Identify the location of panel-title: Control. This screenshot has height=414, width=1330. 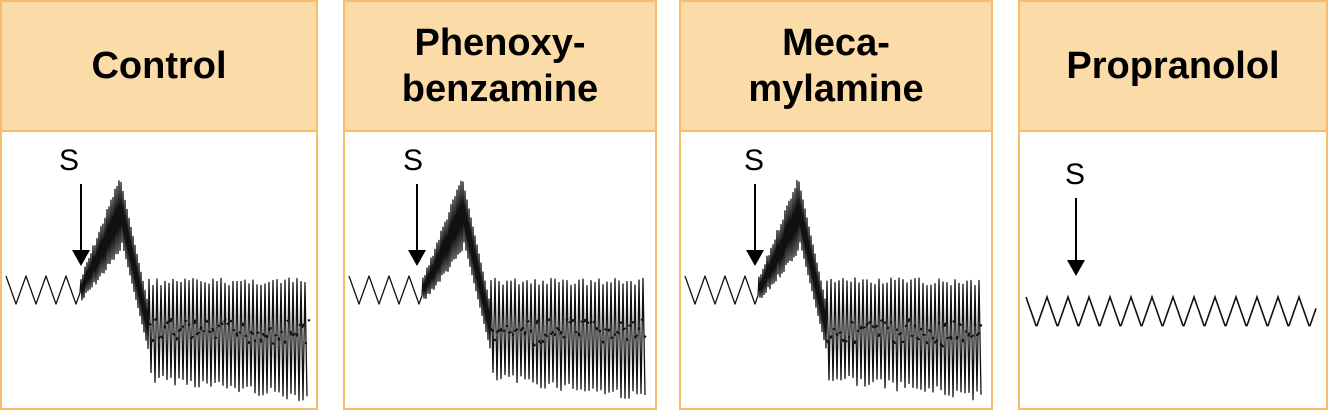
(158, 66).